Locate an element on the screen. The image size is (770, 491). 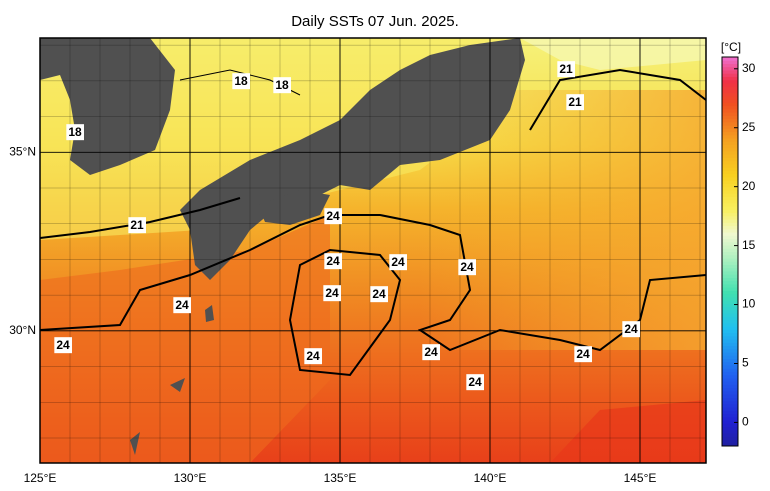
land-korea is located at coordinates (117, 106).